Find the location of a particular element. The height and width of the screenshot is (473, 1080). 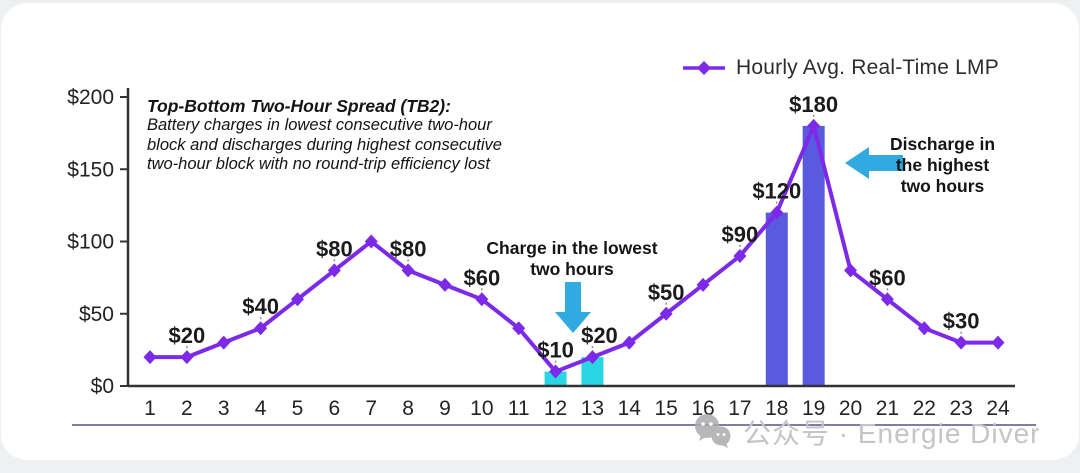

down-arrow-icon is located at coordinates (573, 307).